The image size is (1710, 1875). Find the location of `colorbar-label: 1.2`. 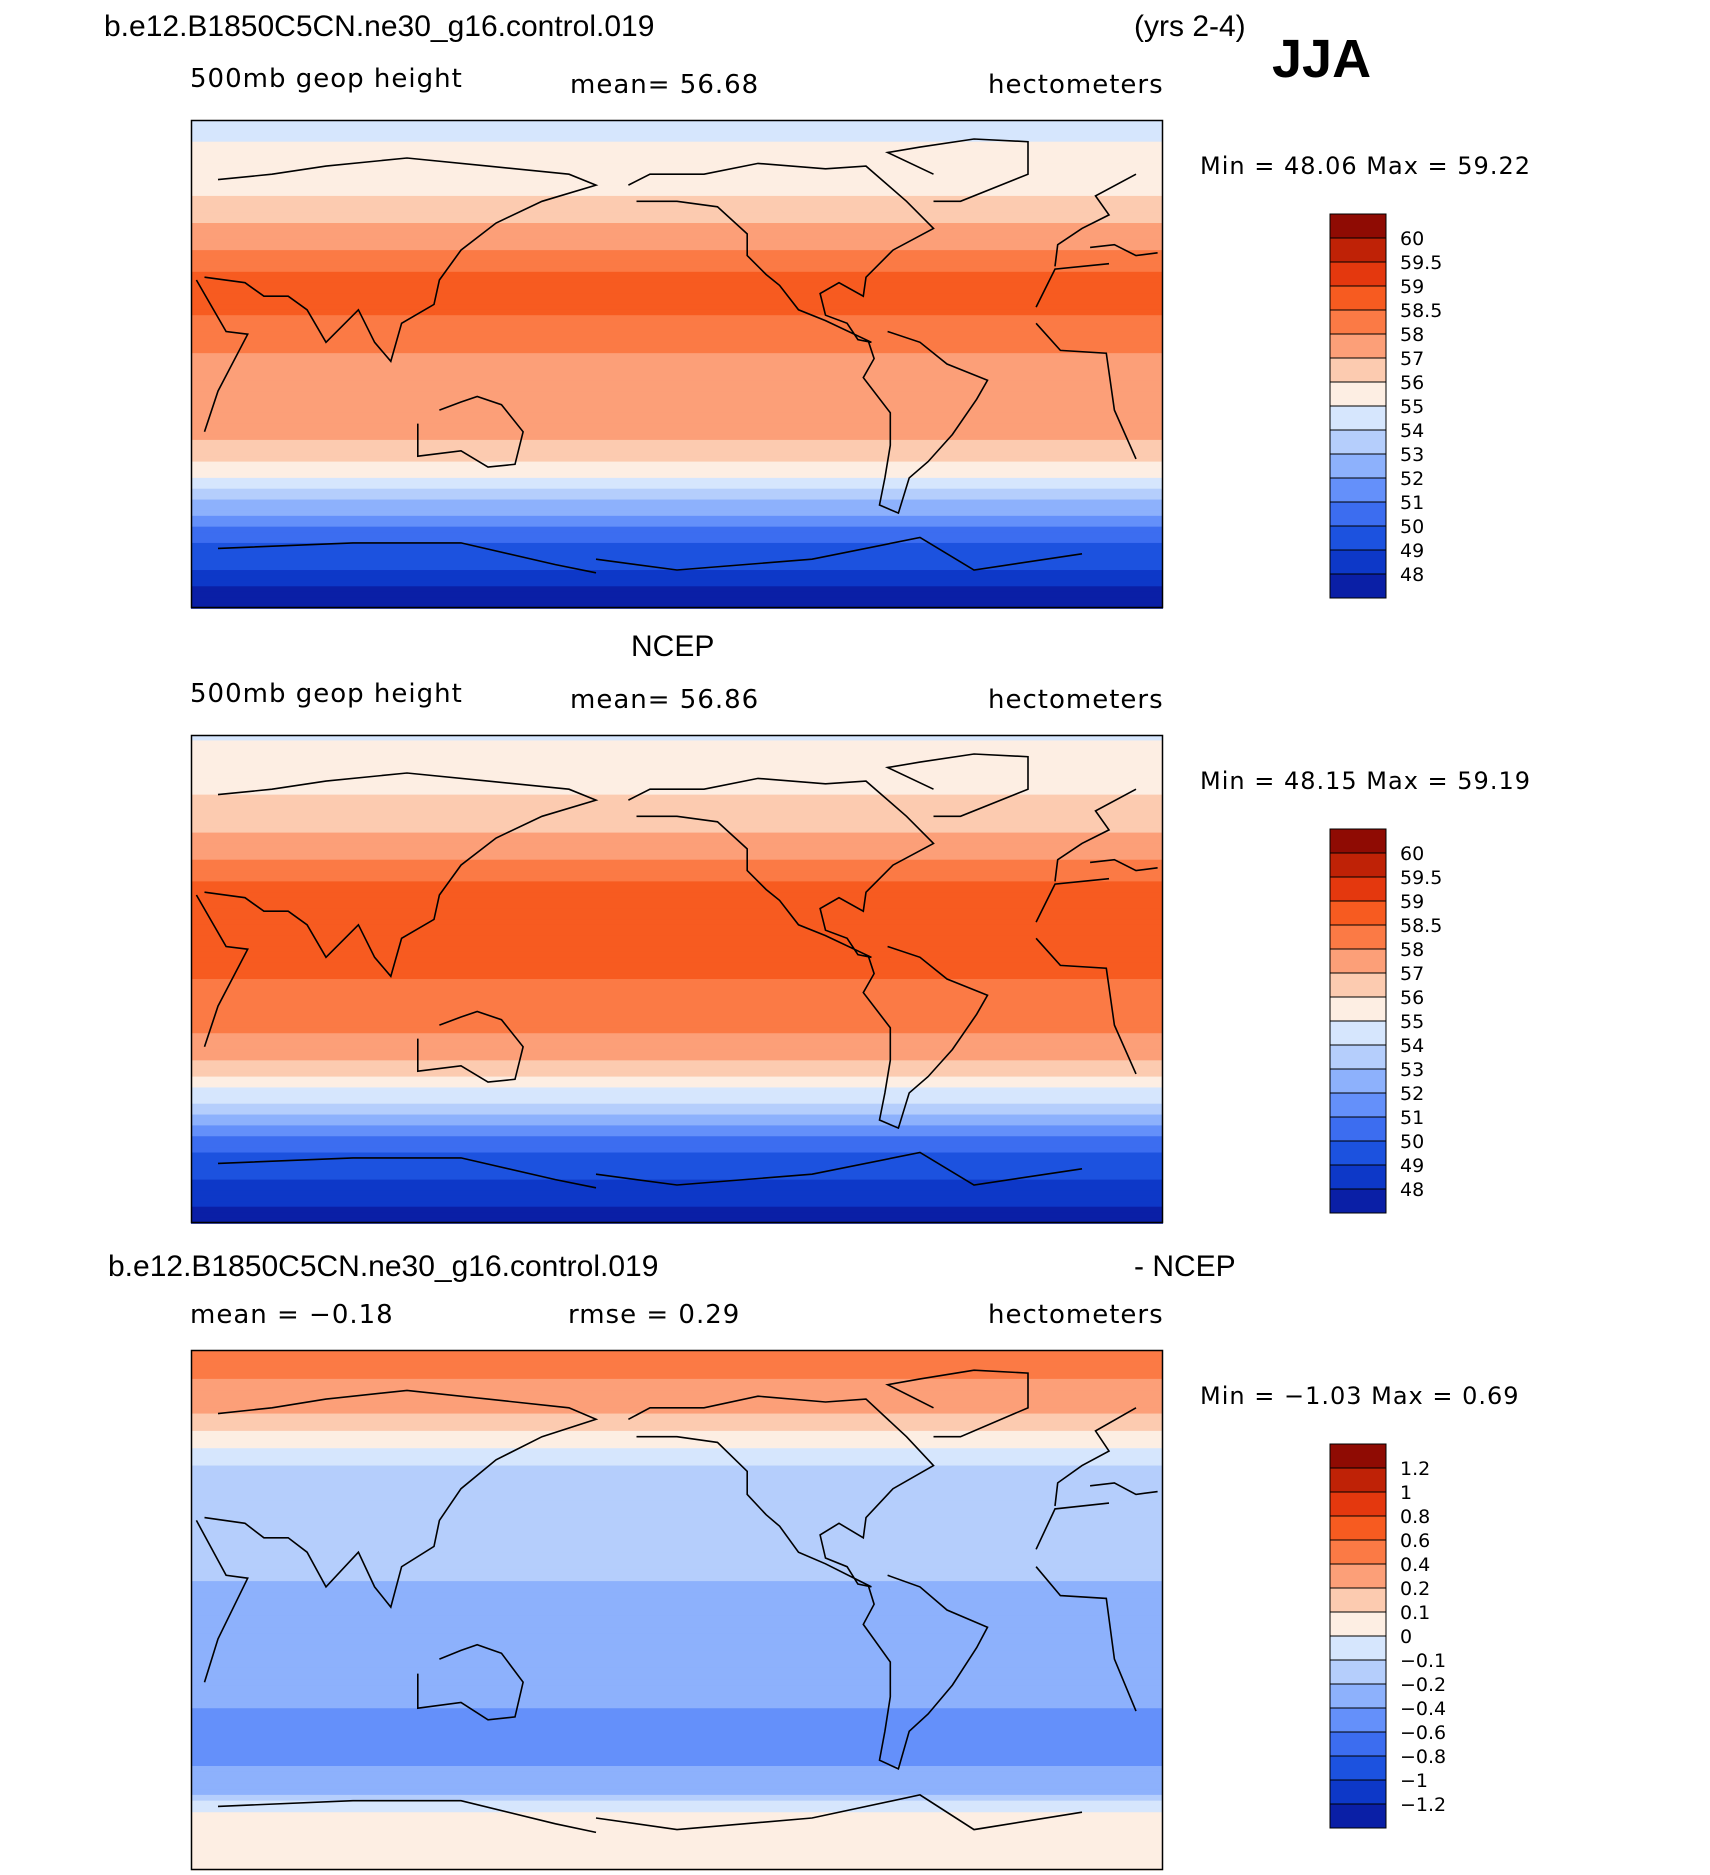

colorbar-label: 1.2 is located at coordinates (1415, 1469).